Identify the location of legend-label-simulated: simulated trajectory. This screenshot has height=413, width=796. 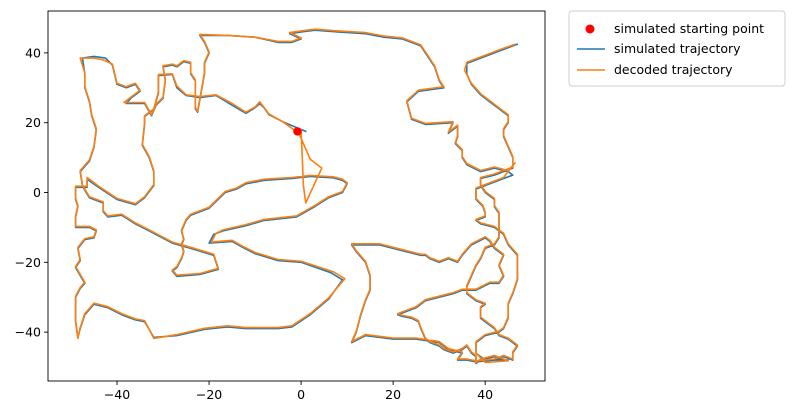
(677, 48).